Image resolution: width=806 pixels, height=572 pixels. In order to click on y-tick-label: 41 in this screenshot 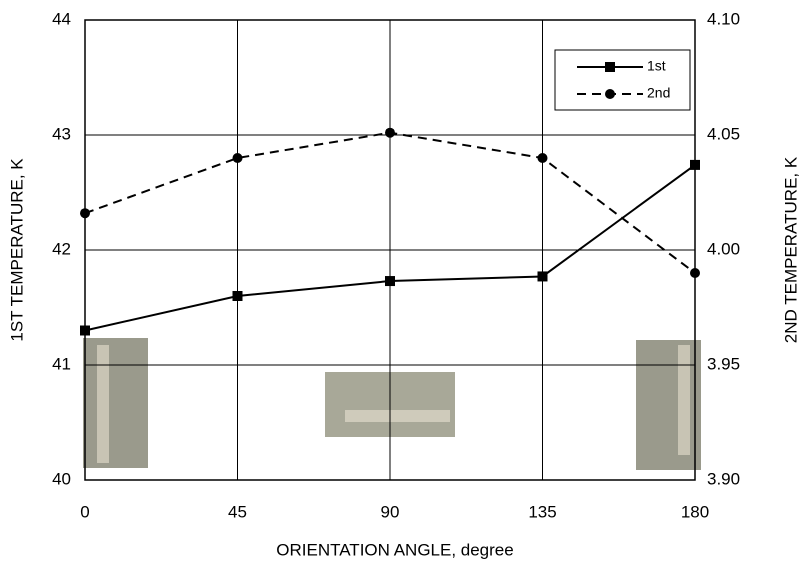, I will do `click(61, 363)`.